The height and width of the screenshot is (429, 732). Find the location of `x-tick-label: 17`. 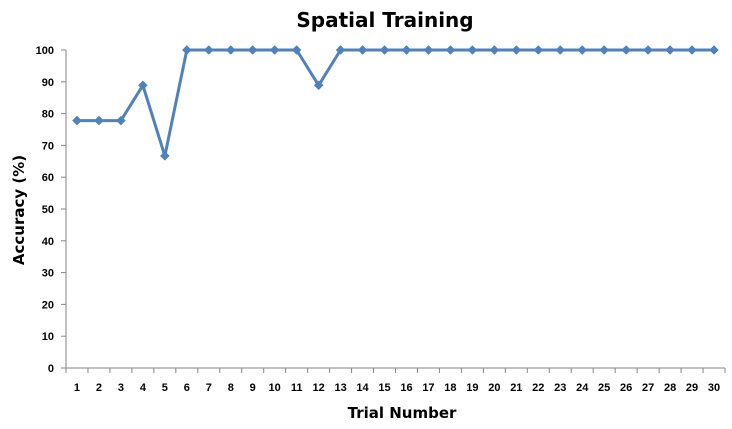

x-tick-label: 17 is located at coordinates (428, 388).